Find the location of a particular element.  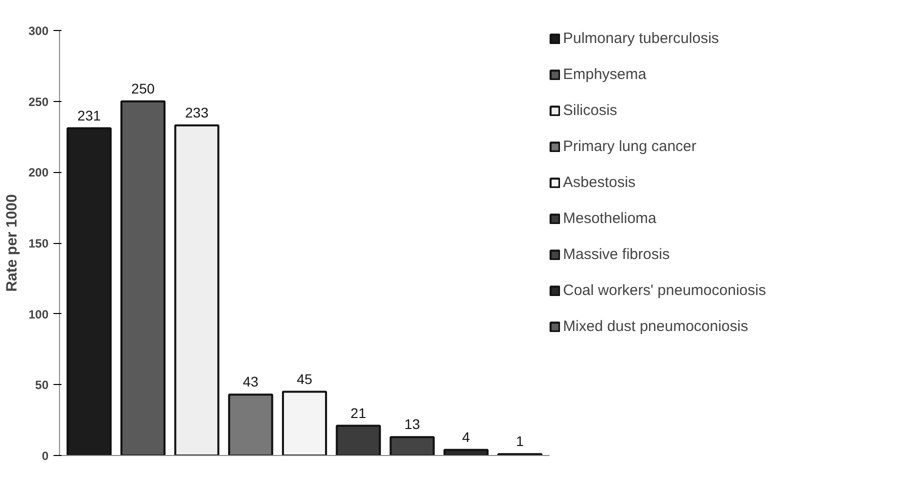

data-label: 4 is located at coordinates (466, 436).